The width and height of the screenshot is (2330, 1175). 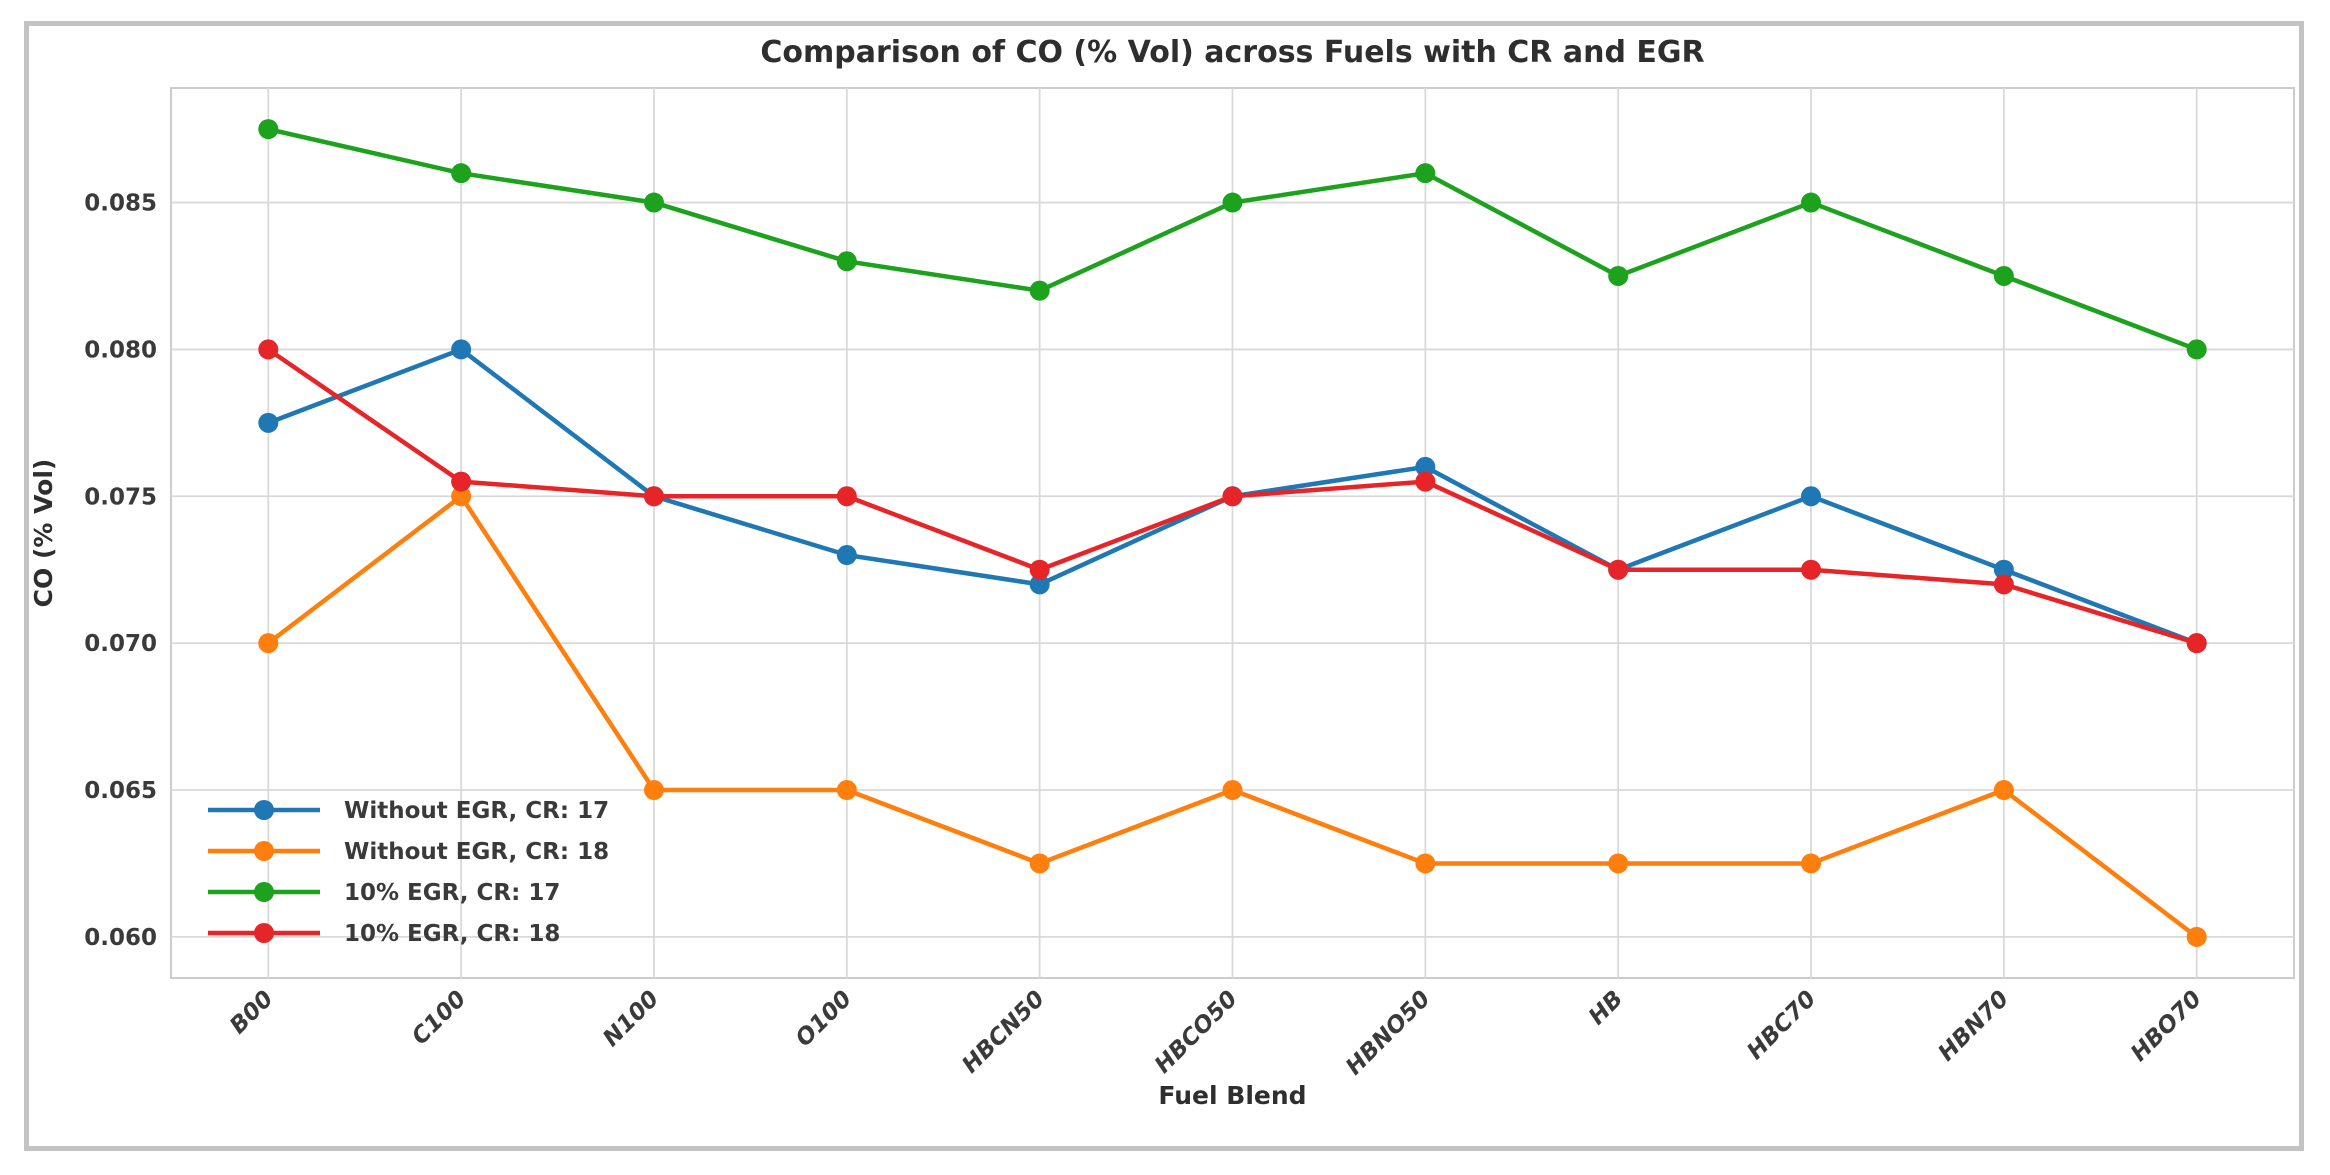 What do you see at coordinates (439, 1018) in the screenshot?
I see `x-tick-label: C100` at bounding box center [439, 1018].